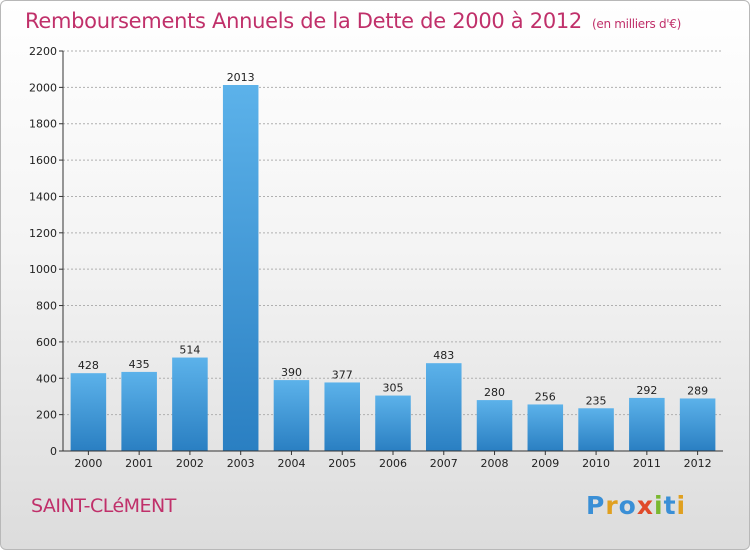 The image size is (750, 550). Describe the element at coordinates (139, 364) in the screenshot. I see `value-label-2001: 435` at that location.